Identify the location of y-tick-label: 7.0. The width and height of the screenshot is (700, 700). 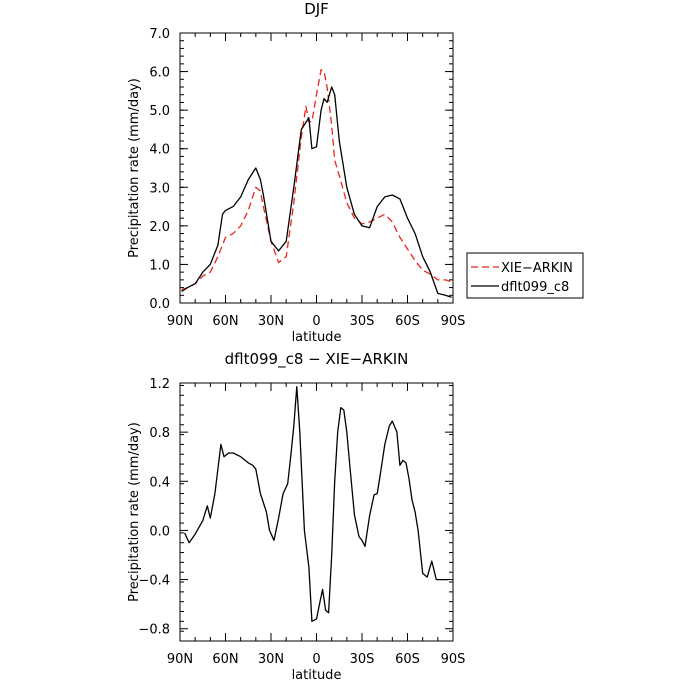
(159, 34).